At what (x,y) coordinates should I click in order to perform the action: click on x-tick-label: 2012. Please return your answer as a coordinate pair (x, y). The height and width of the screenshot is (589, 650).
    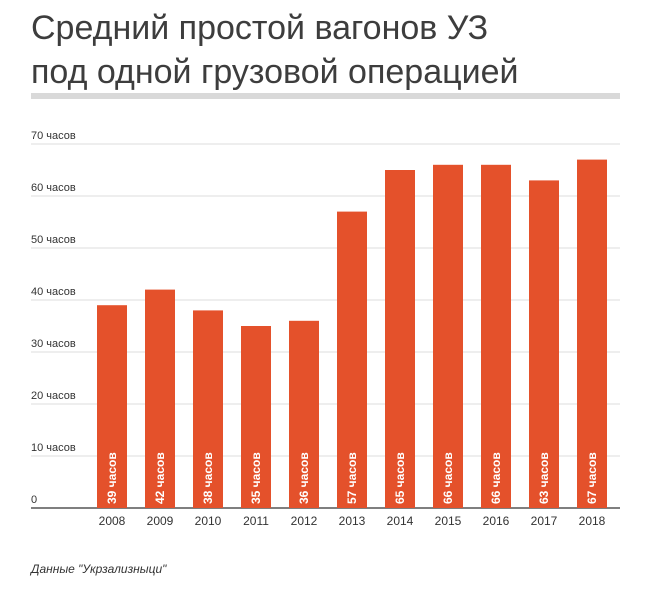
    Looking at the image, I should click on (304, 521).